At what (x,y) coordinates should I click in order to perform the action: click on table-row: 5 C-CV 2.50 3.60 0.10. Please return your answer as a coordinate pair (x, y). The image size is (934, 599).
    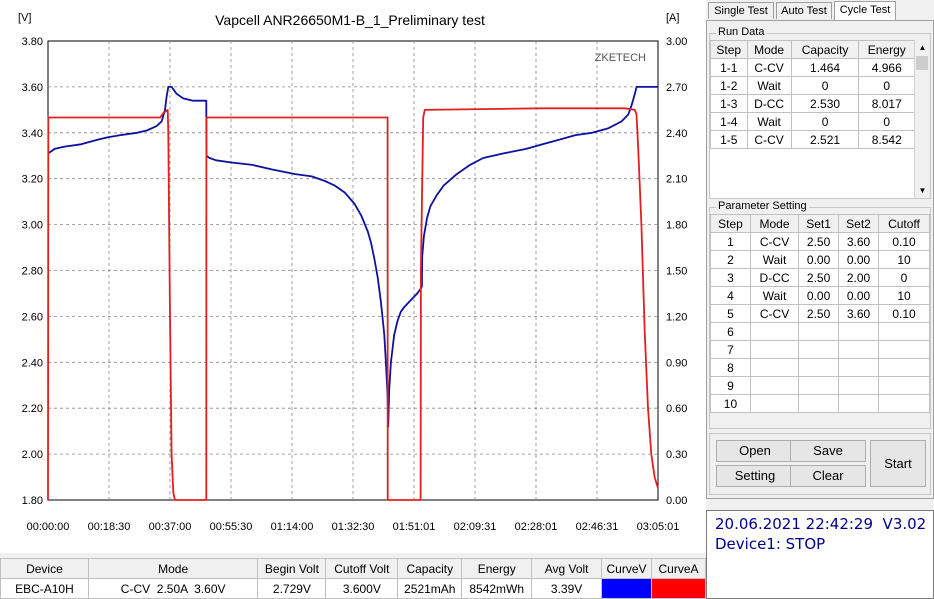
    Looking at the image, I should click on (820, 313).